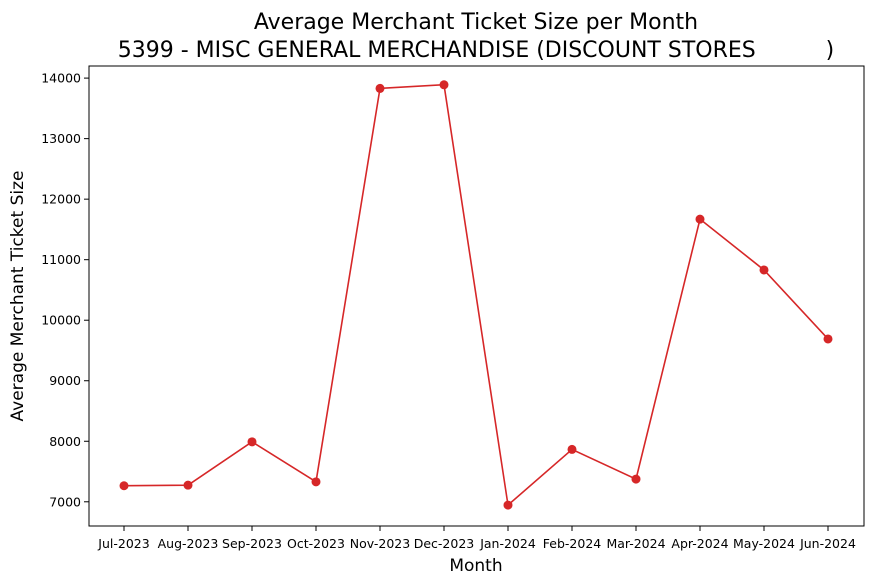  I want to click on y-tick-label: 13000, so click(61, 138).